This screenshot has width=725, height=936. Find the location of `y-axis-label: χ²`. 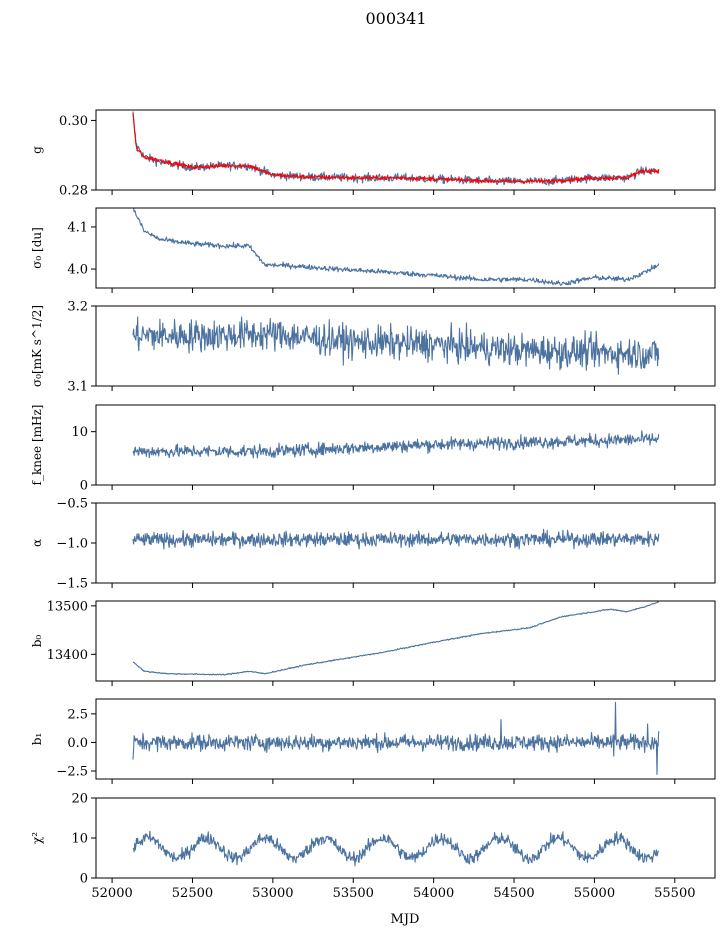

y-axis-label: χ² is located at coordinates (37, 838).